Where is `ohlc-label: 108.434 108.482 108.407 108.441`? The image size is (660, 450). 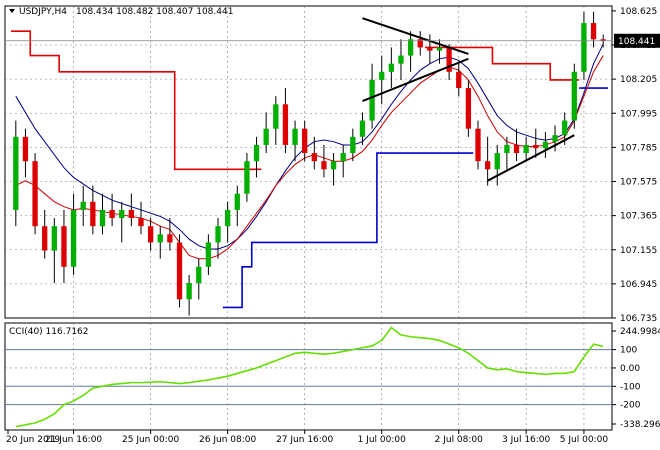 ohlc-label: 108.434 108.482 108.407 108.441 is located at coordinates (154, 12).